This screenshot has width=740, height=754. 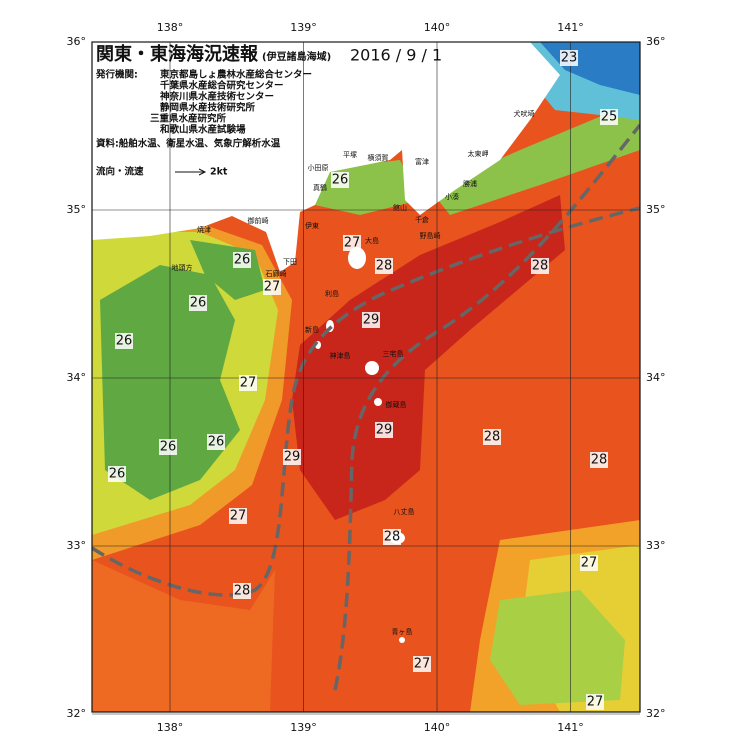 What do you see at coordinates (332, 293) in the screenshot?
I see `place-name: 利島` at bounding box center [332, 293].